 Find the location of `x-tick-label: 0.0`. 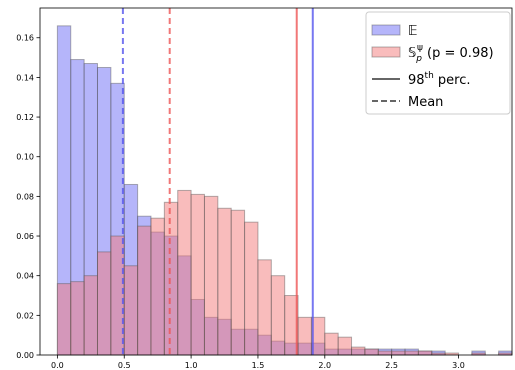

x-tick-label: 0.0 is located at coordinates (57, 365).